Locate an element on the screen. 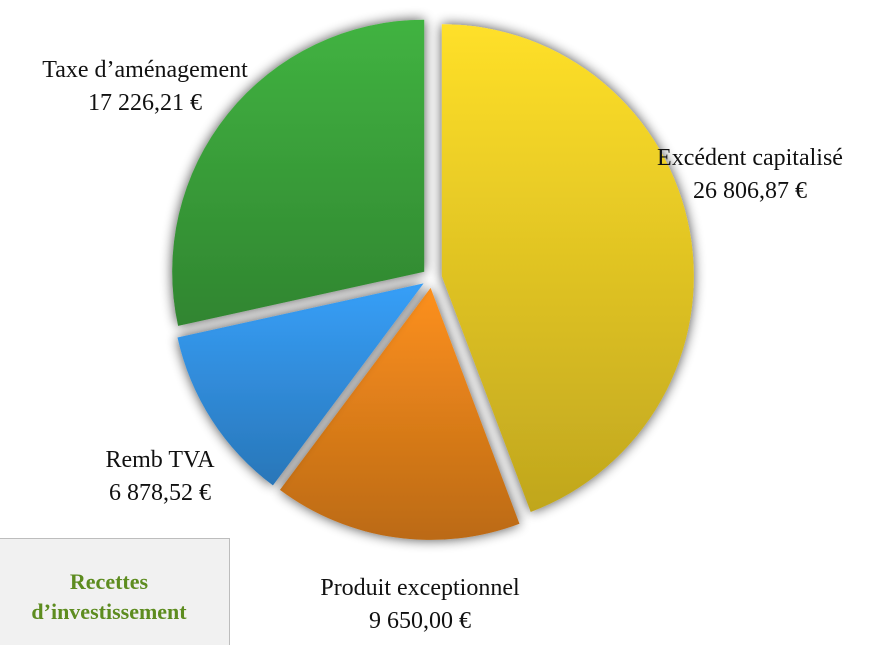  slice-label: Excédent capitalisé is located at coordinates (750, 158).